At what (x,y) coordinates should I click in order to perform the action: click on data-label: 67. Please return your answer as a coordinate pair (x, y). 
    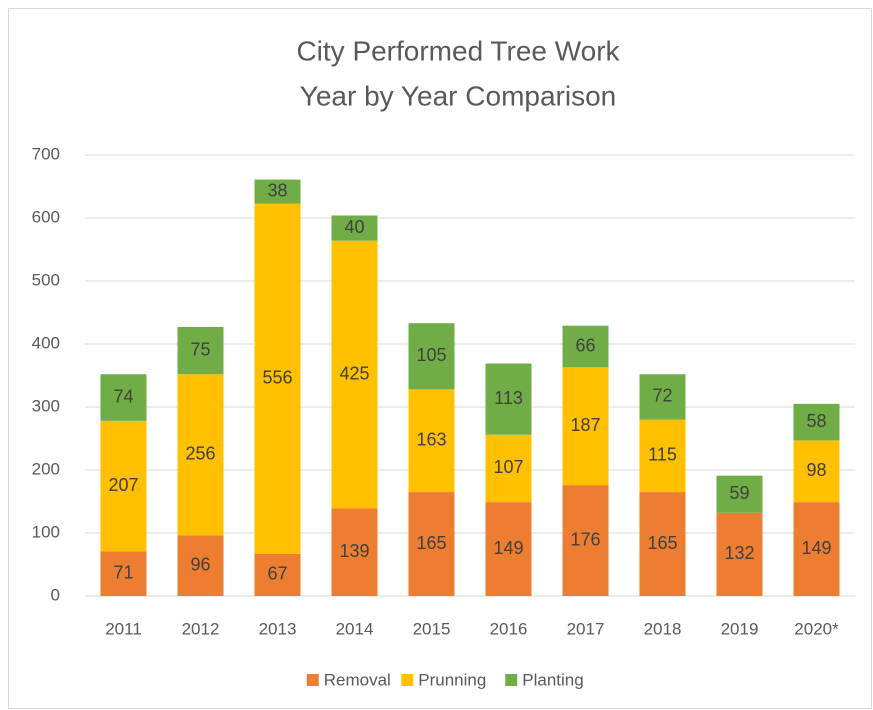
    Looking at the image, I should click on (277, 574).